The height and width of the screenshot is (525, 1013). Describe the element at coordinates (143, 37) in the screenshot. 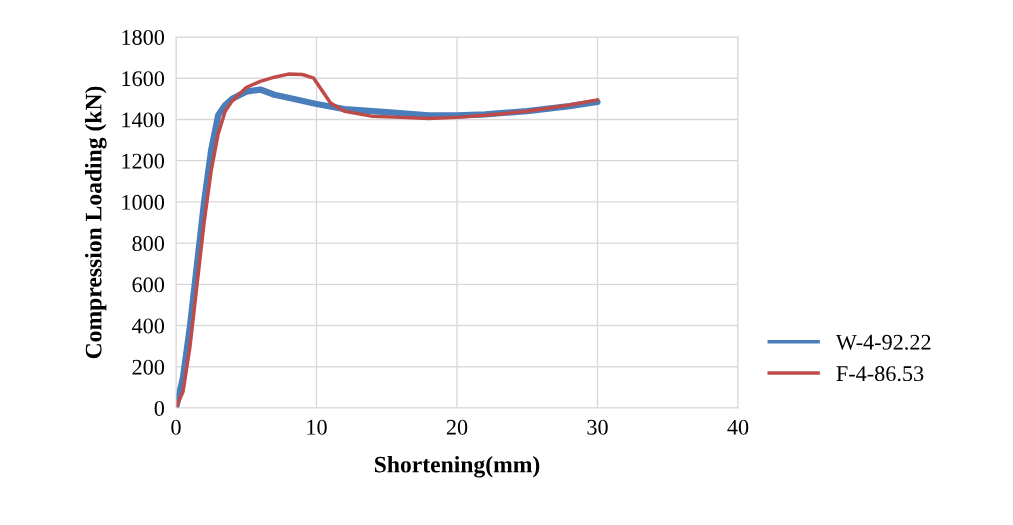

I see `y-tick-label: 1800` at that location.